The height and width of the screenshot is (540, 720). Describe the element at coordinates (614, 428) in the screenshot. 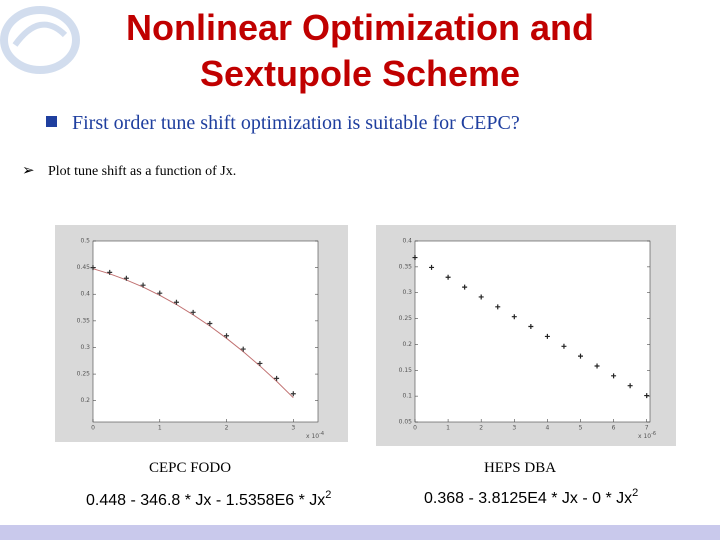

I see `x-tick-label: 6` at that location.